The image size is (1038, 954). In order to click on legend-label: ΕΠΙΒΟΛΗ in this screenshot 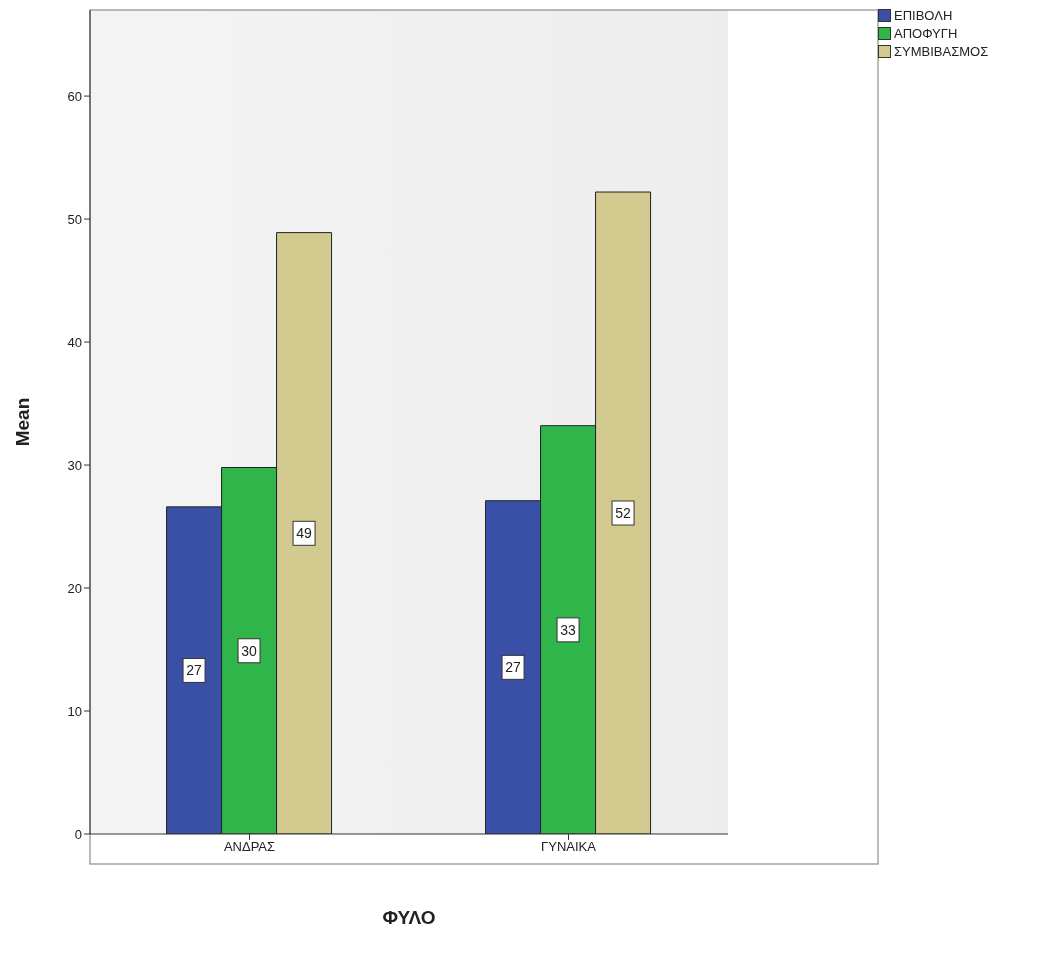, I will do `click(923, 15)`.